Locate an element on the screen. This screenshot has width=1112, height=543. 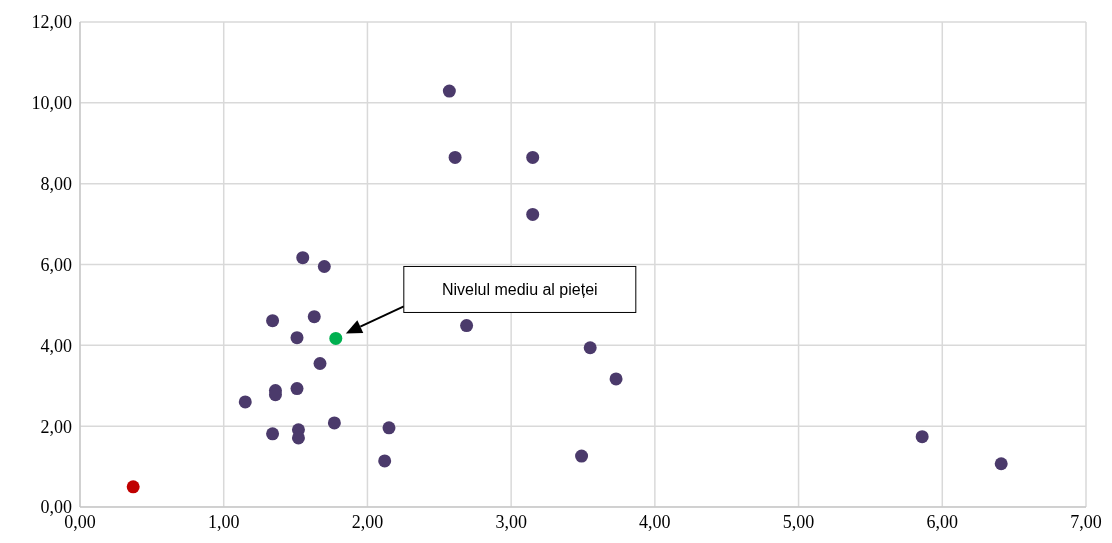
y-tick-label: 10,00 is located at coordinates (51, 103).